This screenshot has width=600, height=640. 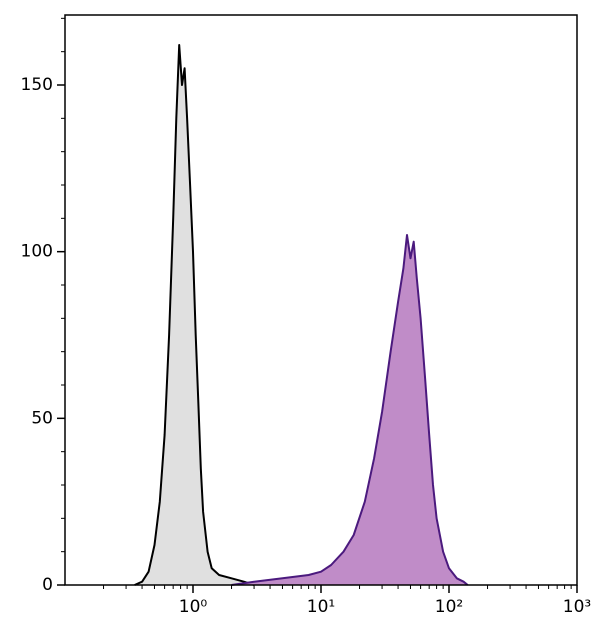 I want to click on x-tick-label: 10¹, so click(x=321, y=607).